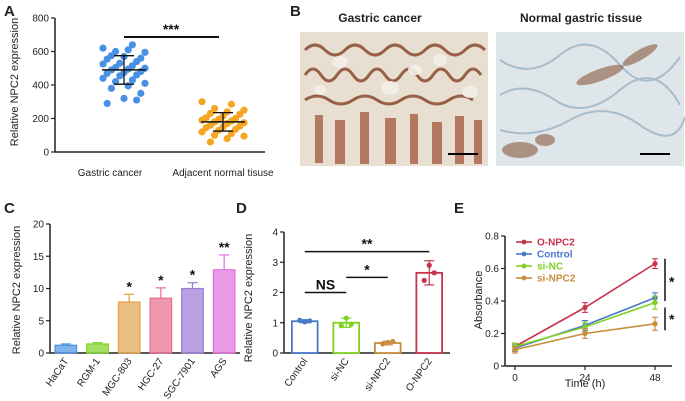 The image size is (685, 401). Describe the element at coordinates (492, 237) in the screenshot. I see `panel-e-ytick-label: 0.8` at that location.